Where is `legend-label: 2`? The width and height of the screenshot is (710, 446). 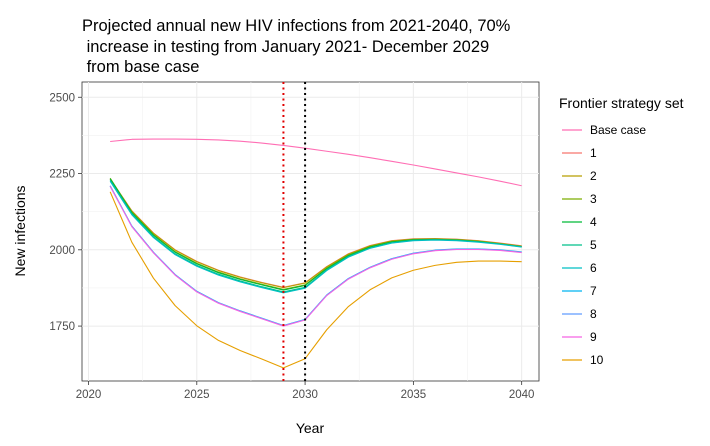 legend-label: 2 is located at coordinates (593, 176).